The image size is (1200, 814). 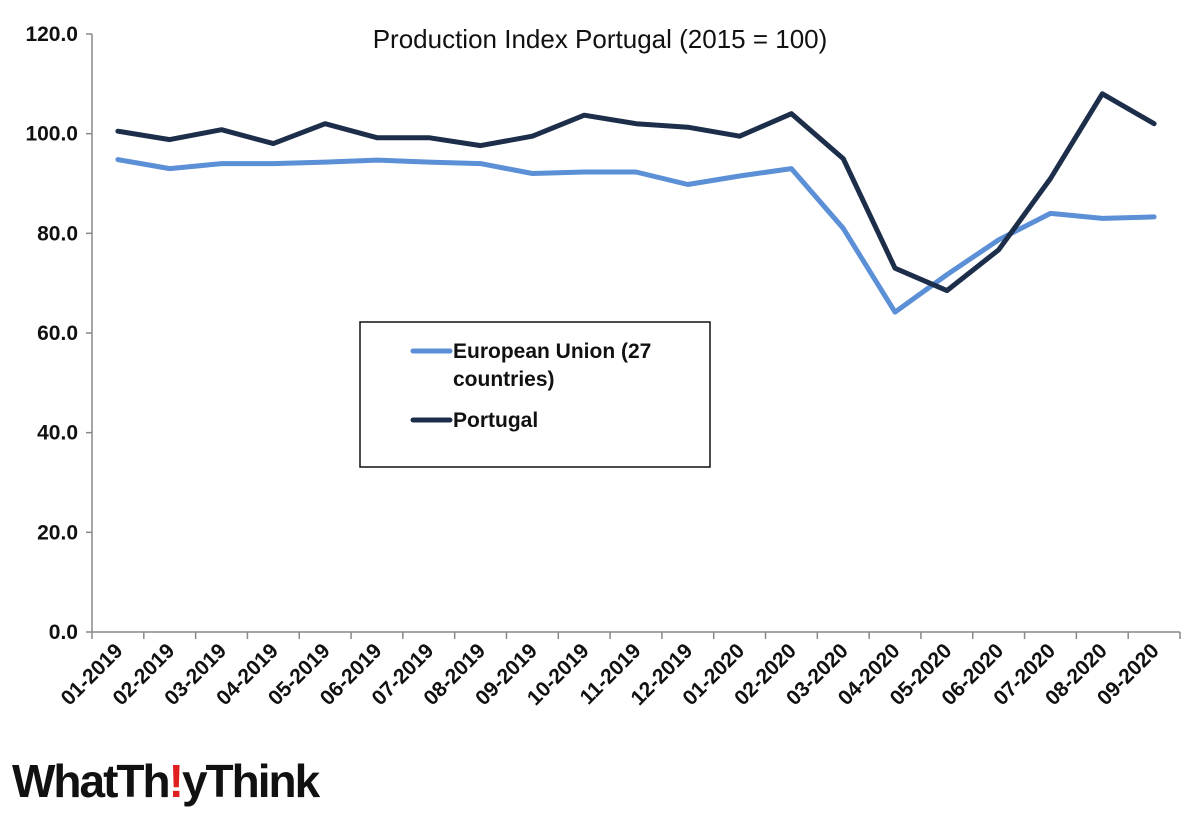 I want to click on legend: European Union (27 countries) Portugal, so click(x=535, y=394).